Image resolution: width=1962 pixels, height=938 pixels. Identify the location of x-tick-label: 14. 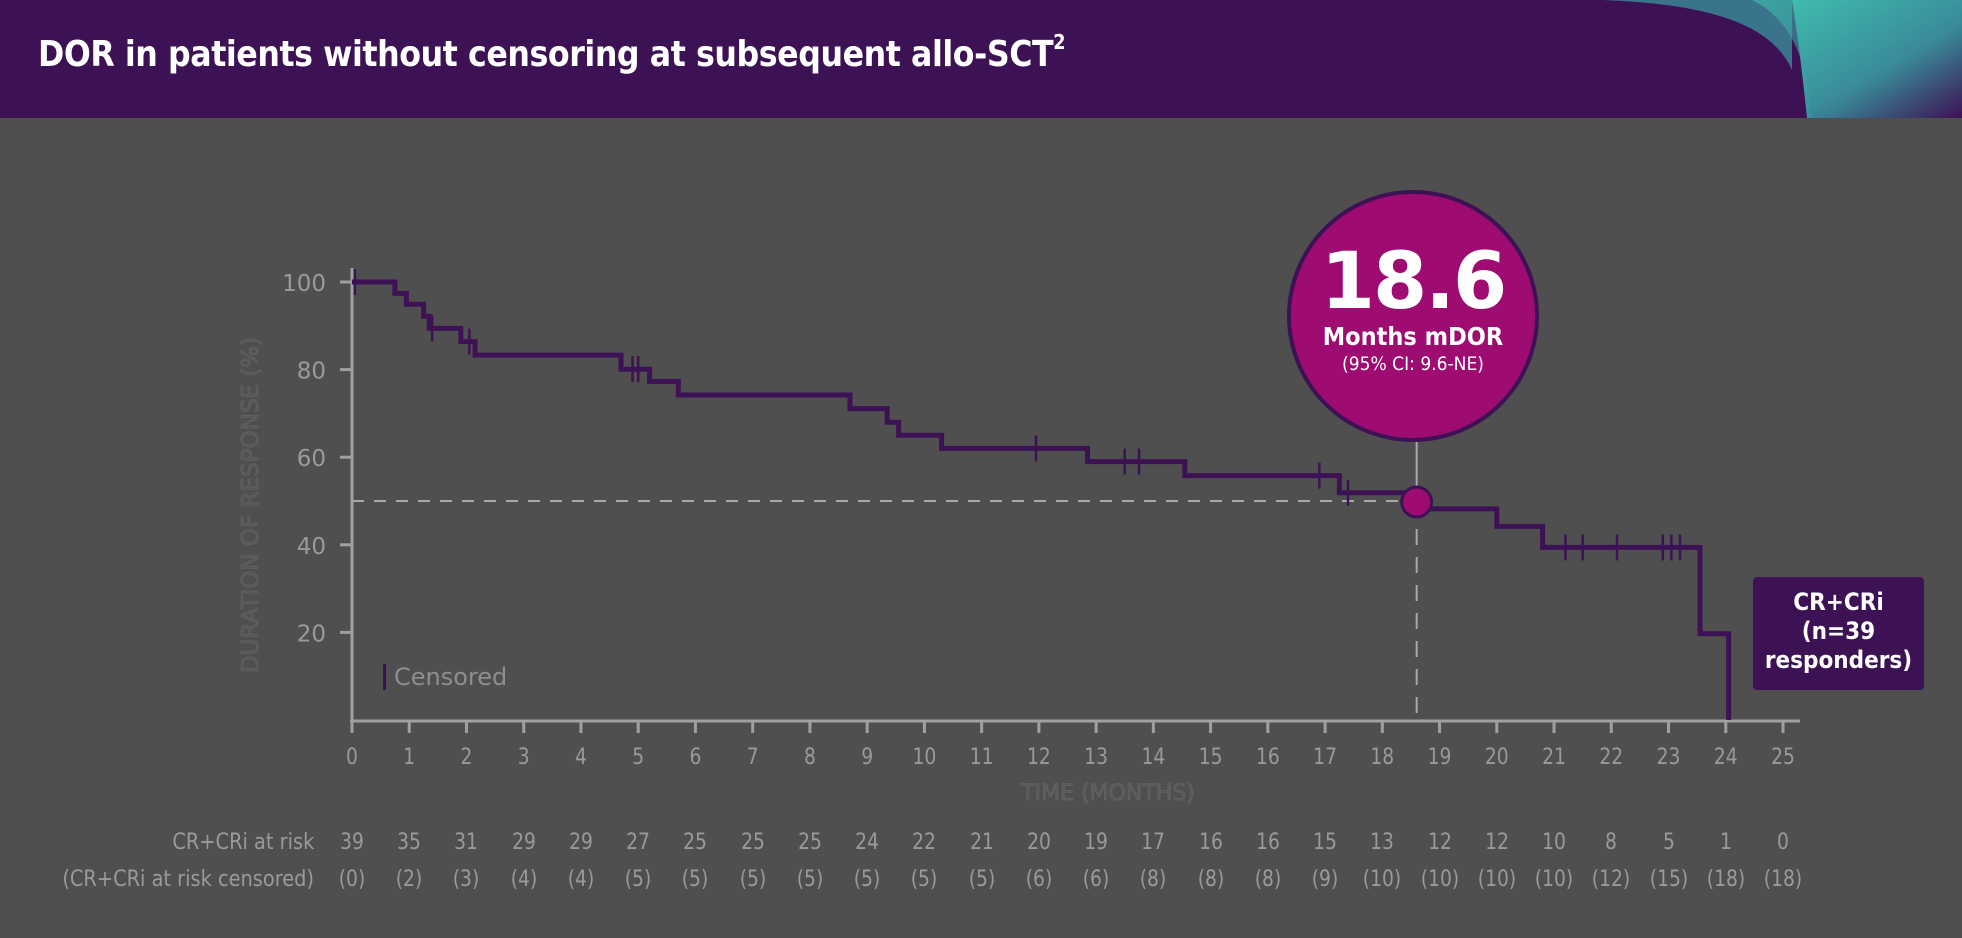
(1153, 757).